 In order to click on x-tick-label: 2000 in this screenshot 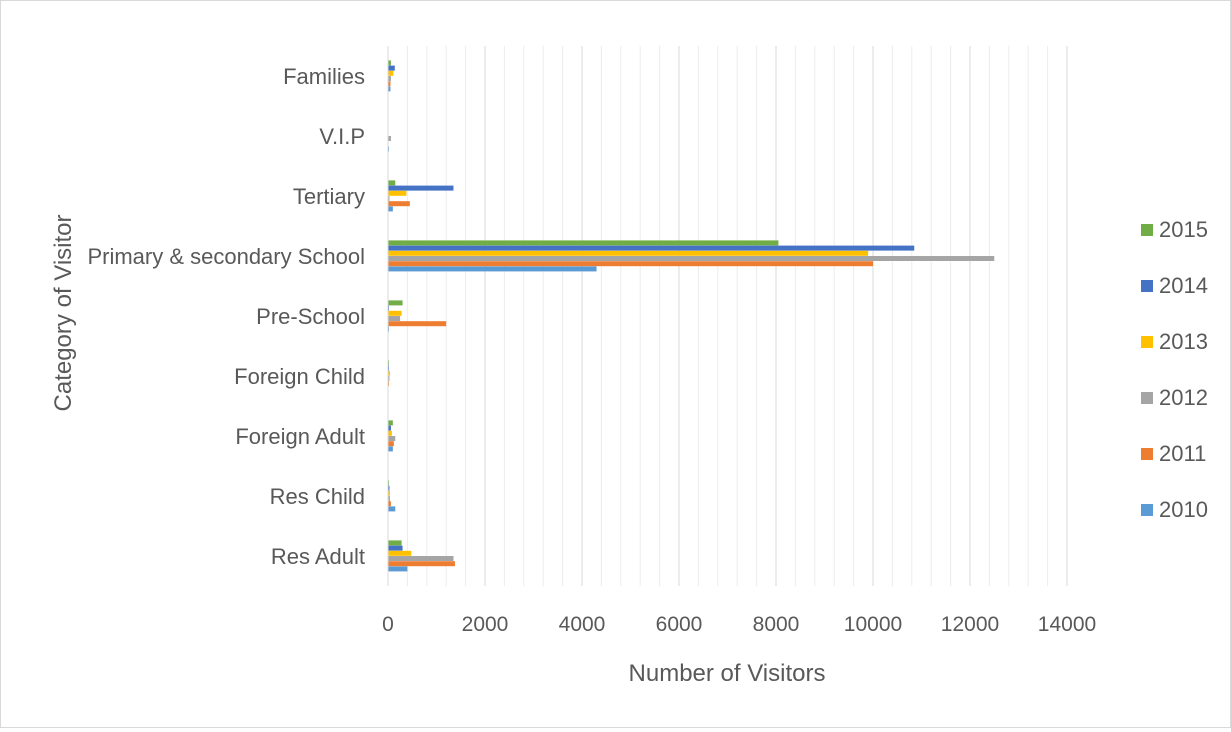, I will do `click(485, 624)`.